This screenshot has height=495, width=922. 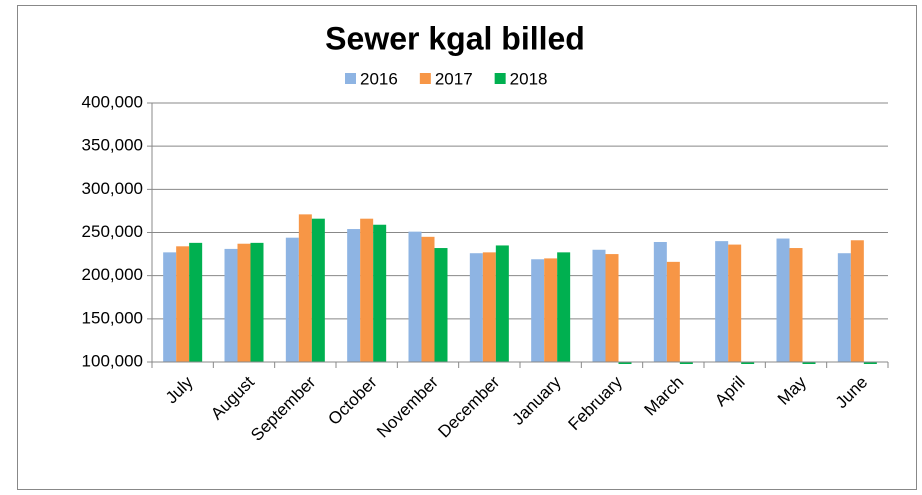 I want to click on y-tick-label: 150,000, so click(x=112, y=317).